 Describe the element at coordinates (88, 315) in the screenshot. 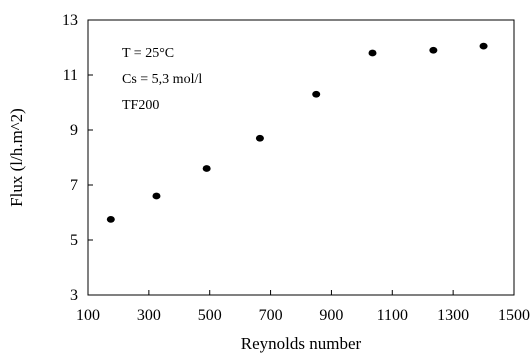

I see `x-tick-label: 100` at that location.